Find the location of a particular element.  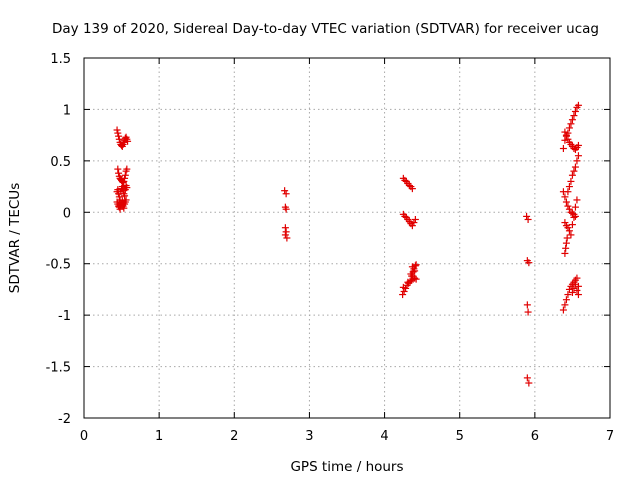

y-tick-label: -1 is located at coordinates (64, 316).